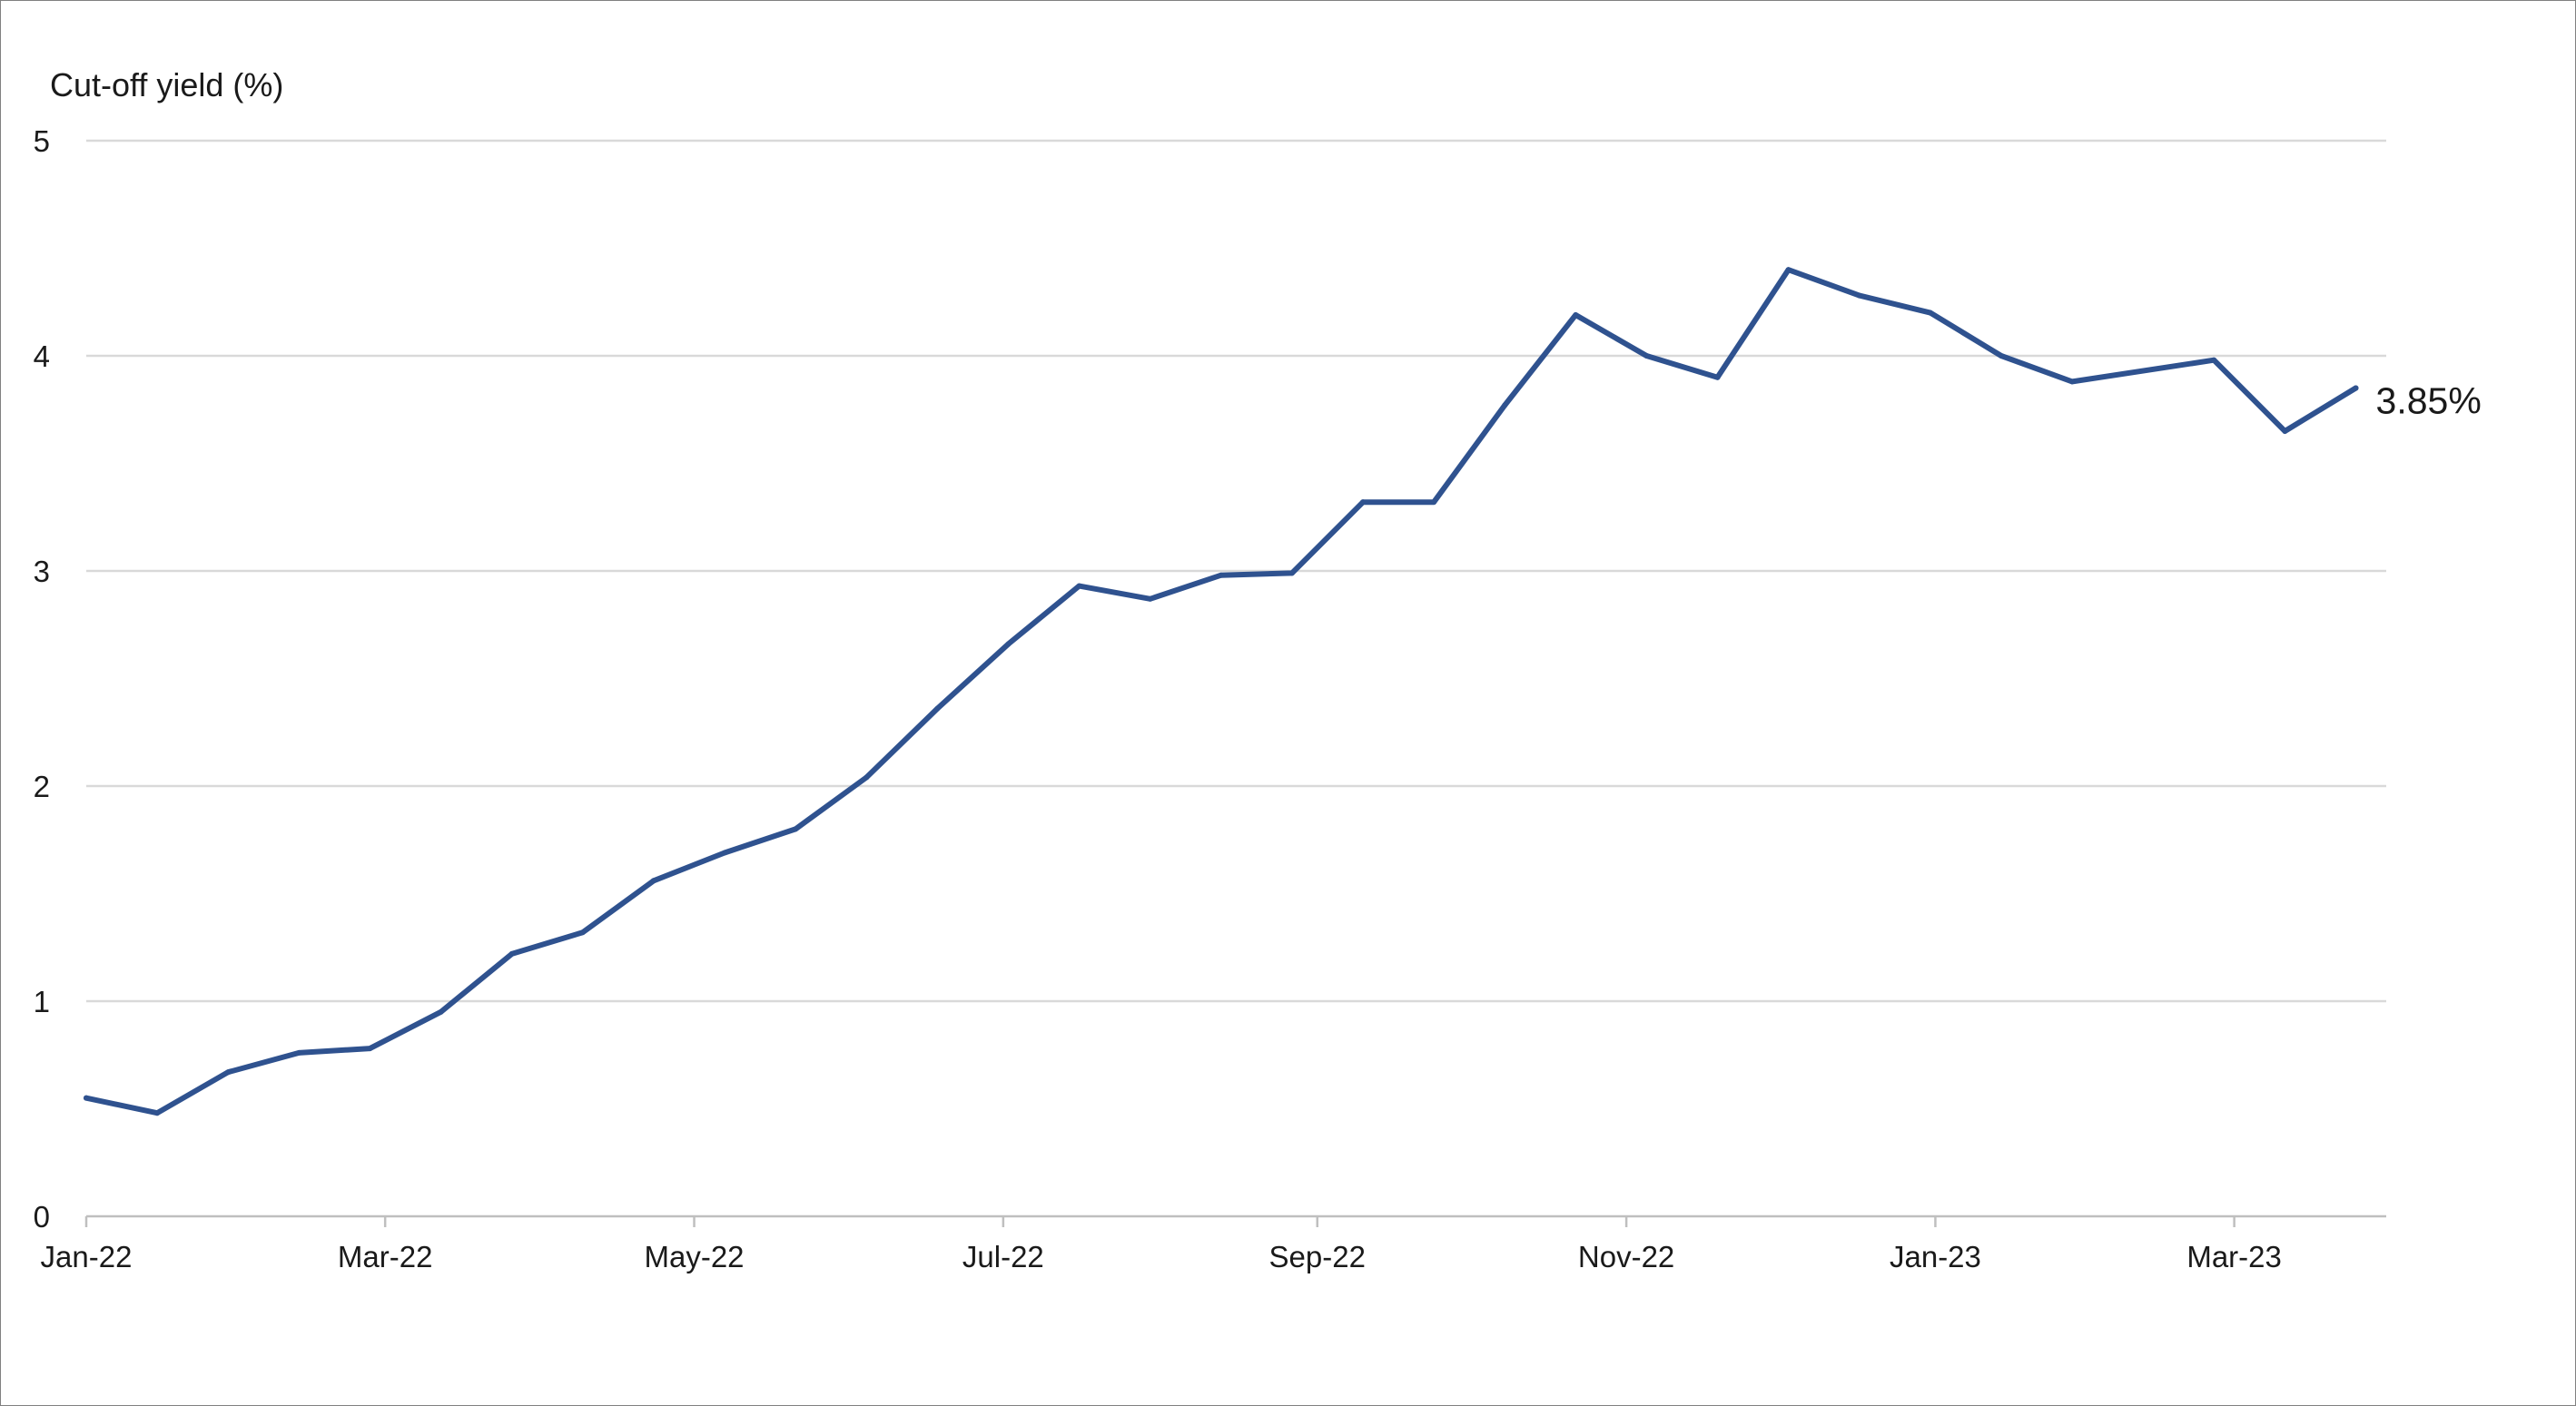 This screenshot has height=1406, width=2576. What do you see at coordinates (42, 1001) in the screenshot?
I see `y-tick-label: 1` at bounding box center [42, 1001].